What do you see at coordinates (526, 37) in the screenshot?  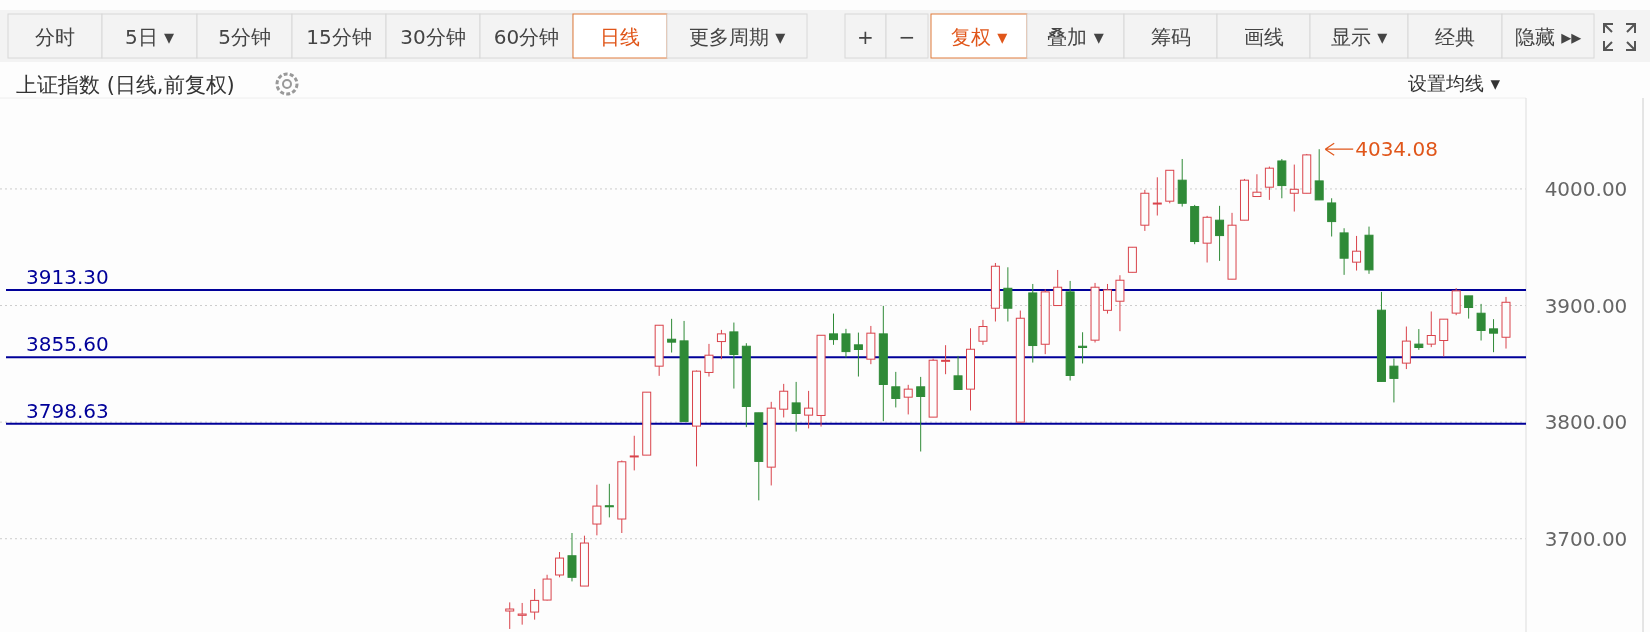 I see `text: 60分钟` at bounding box center [526, 37].